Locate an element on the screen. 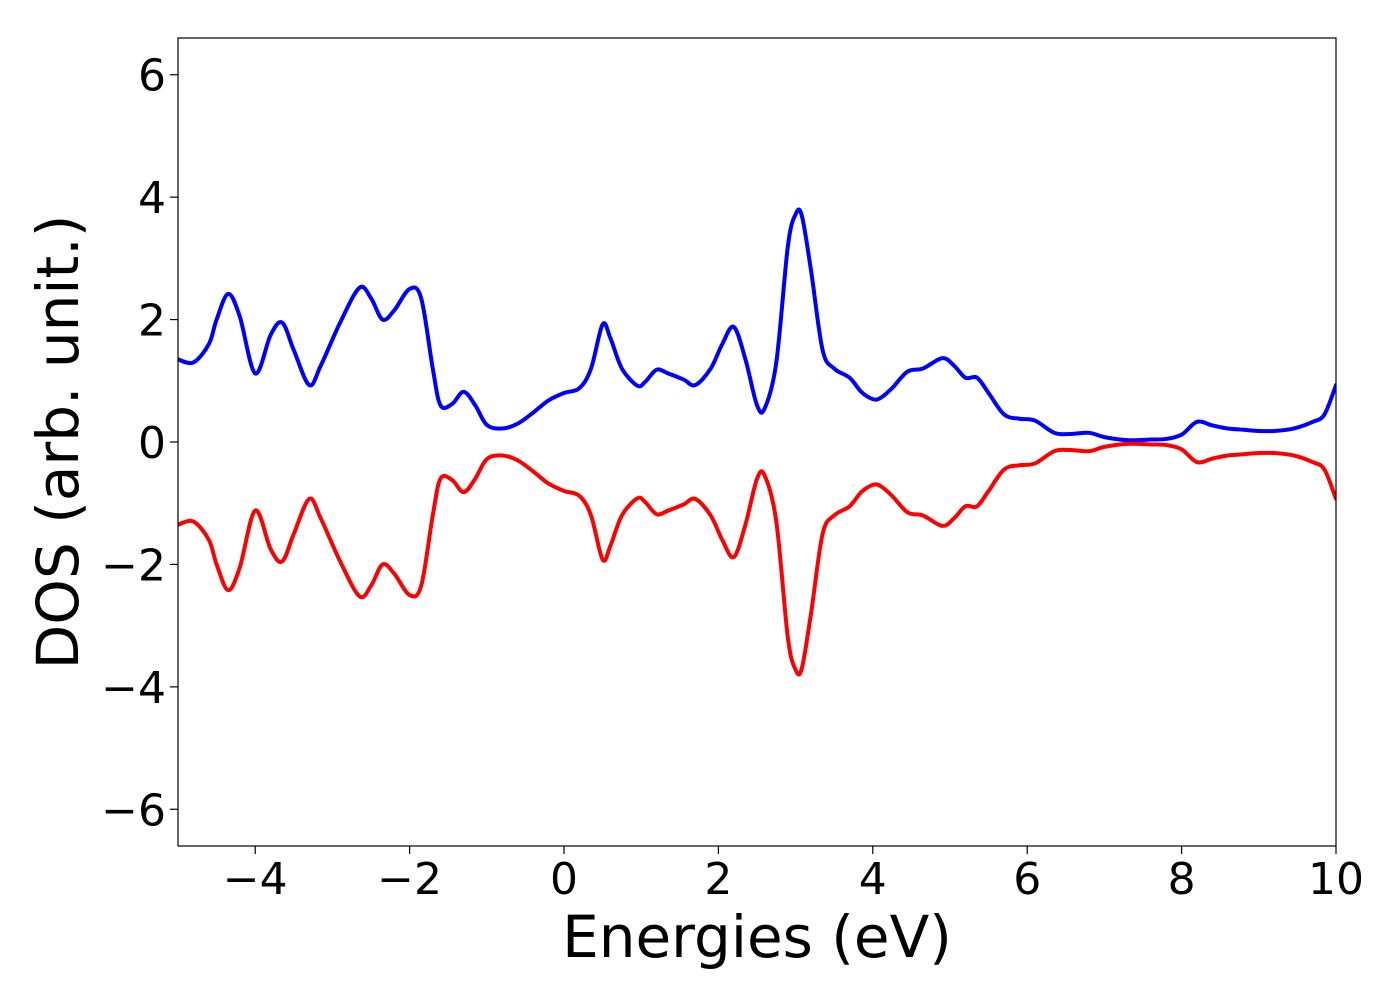 The height and width of the screenshot is (1000, 1400). y-axis-label: DOS (arb. unit.) is located at coordinates (58, 442).